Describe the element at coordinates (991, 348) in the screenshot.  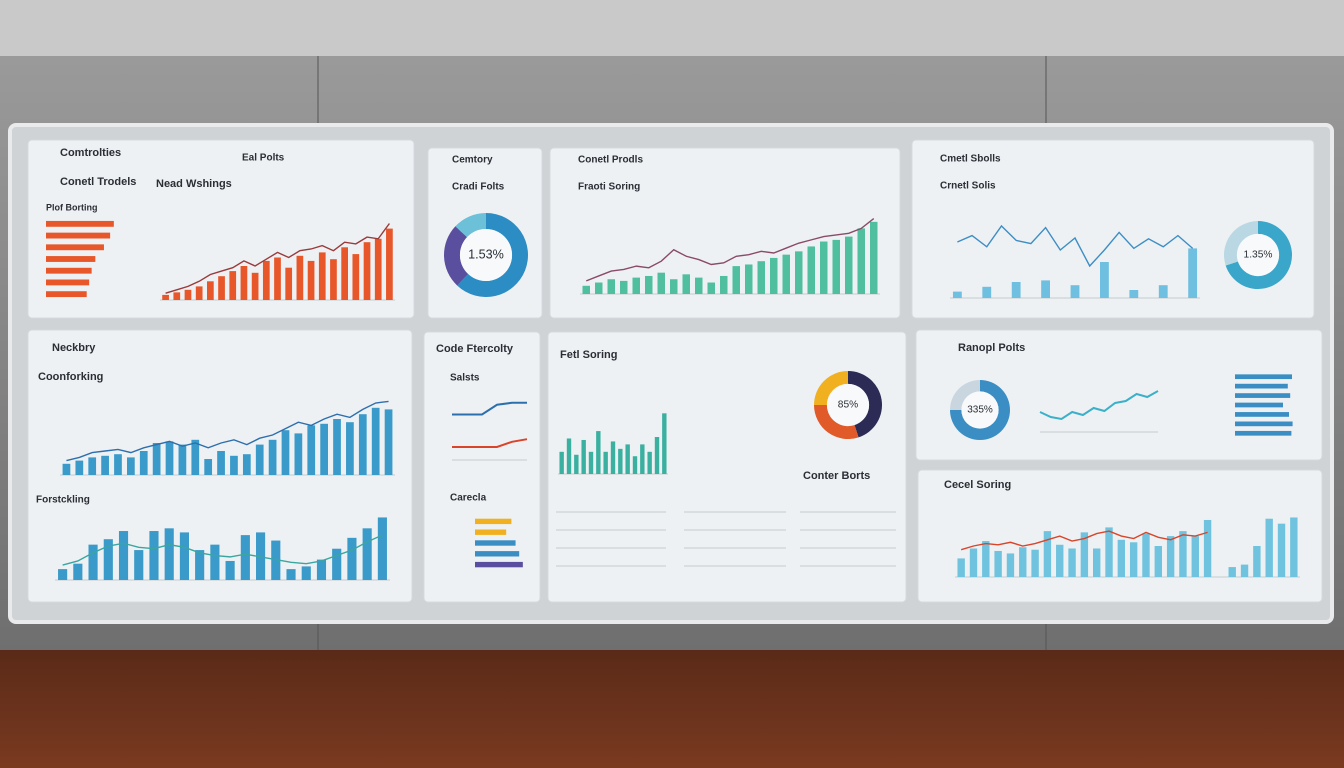
I see `panel-text: Ranopl Polts` at that location.